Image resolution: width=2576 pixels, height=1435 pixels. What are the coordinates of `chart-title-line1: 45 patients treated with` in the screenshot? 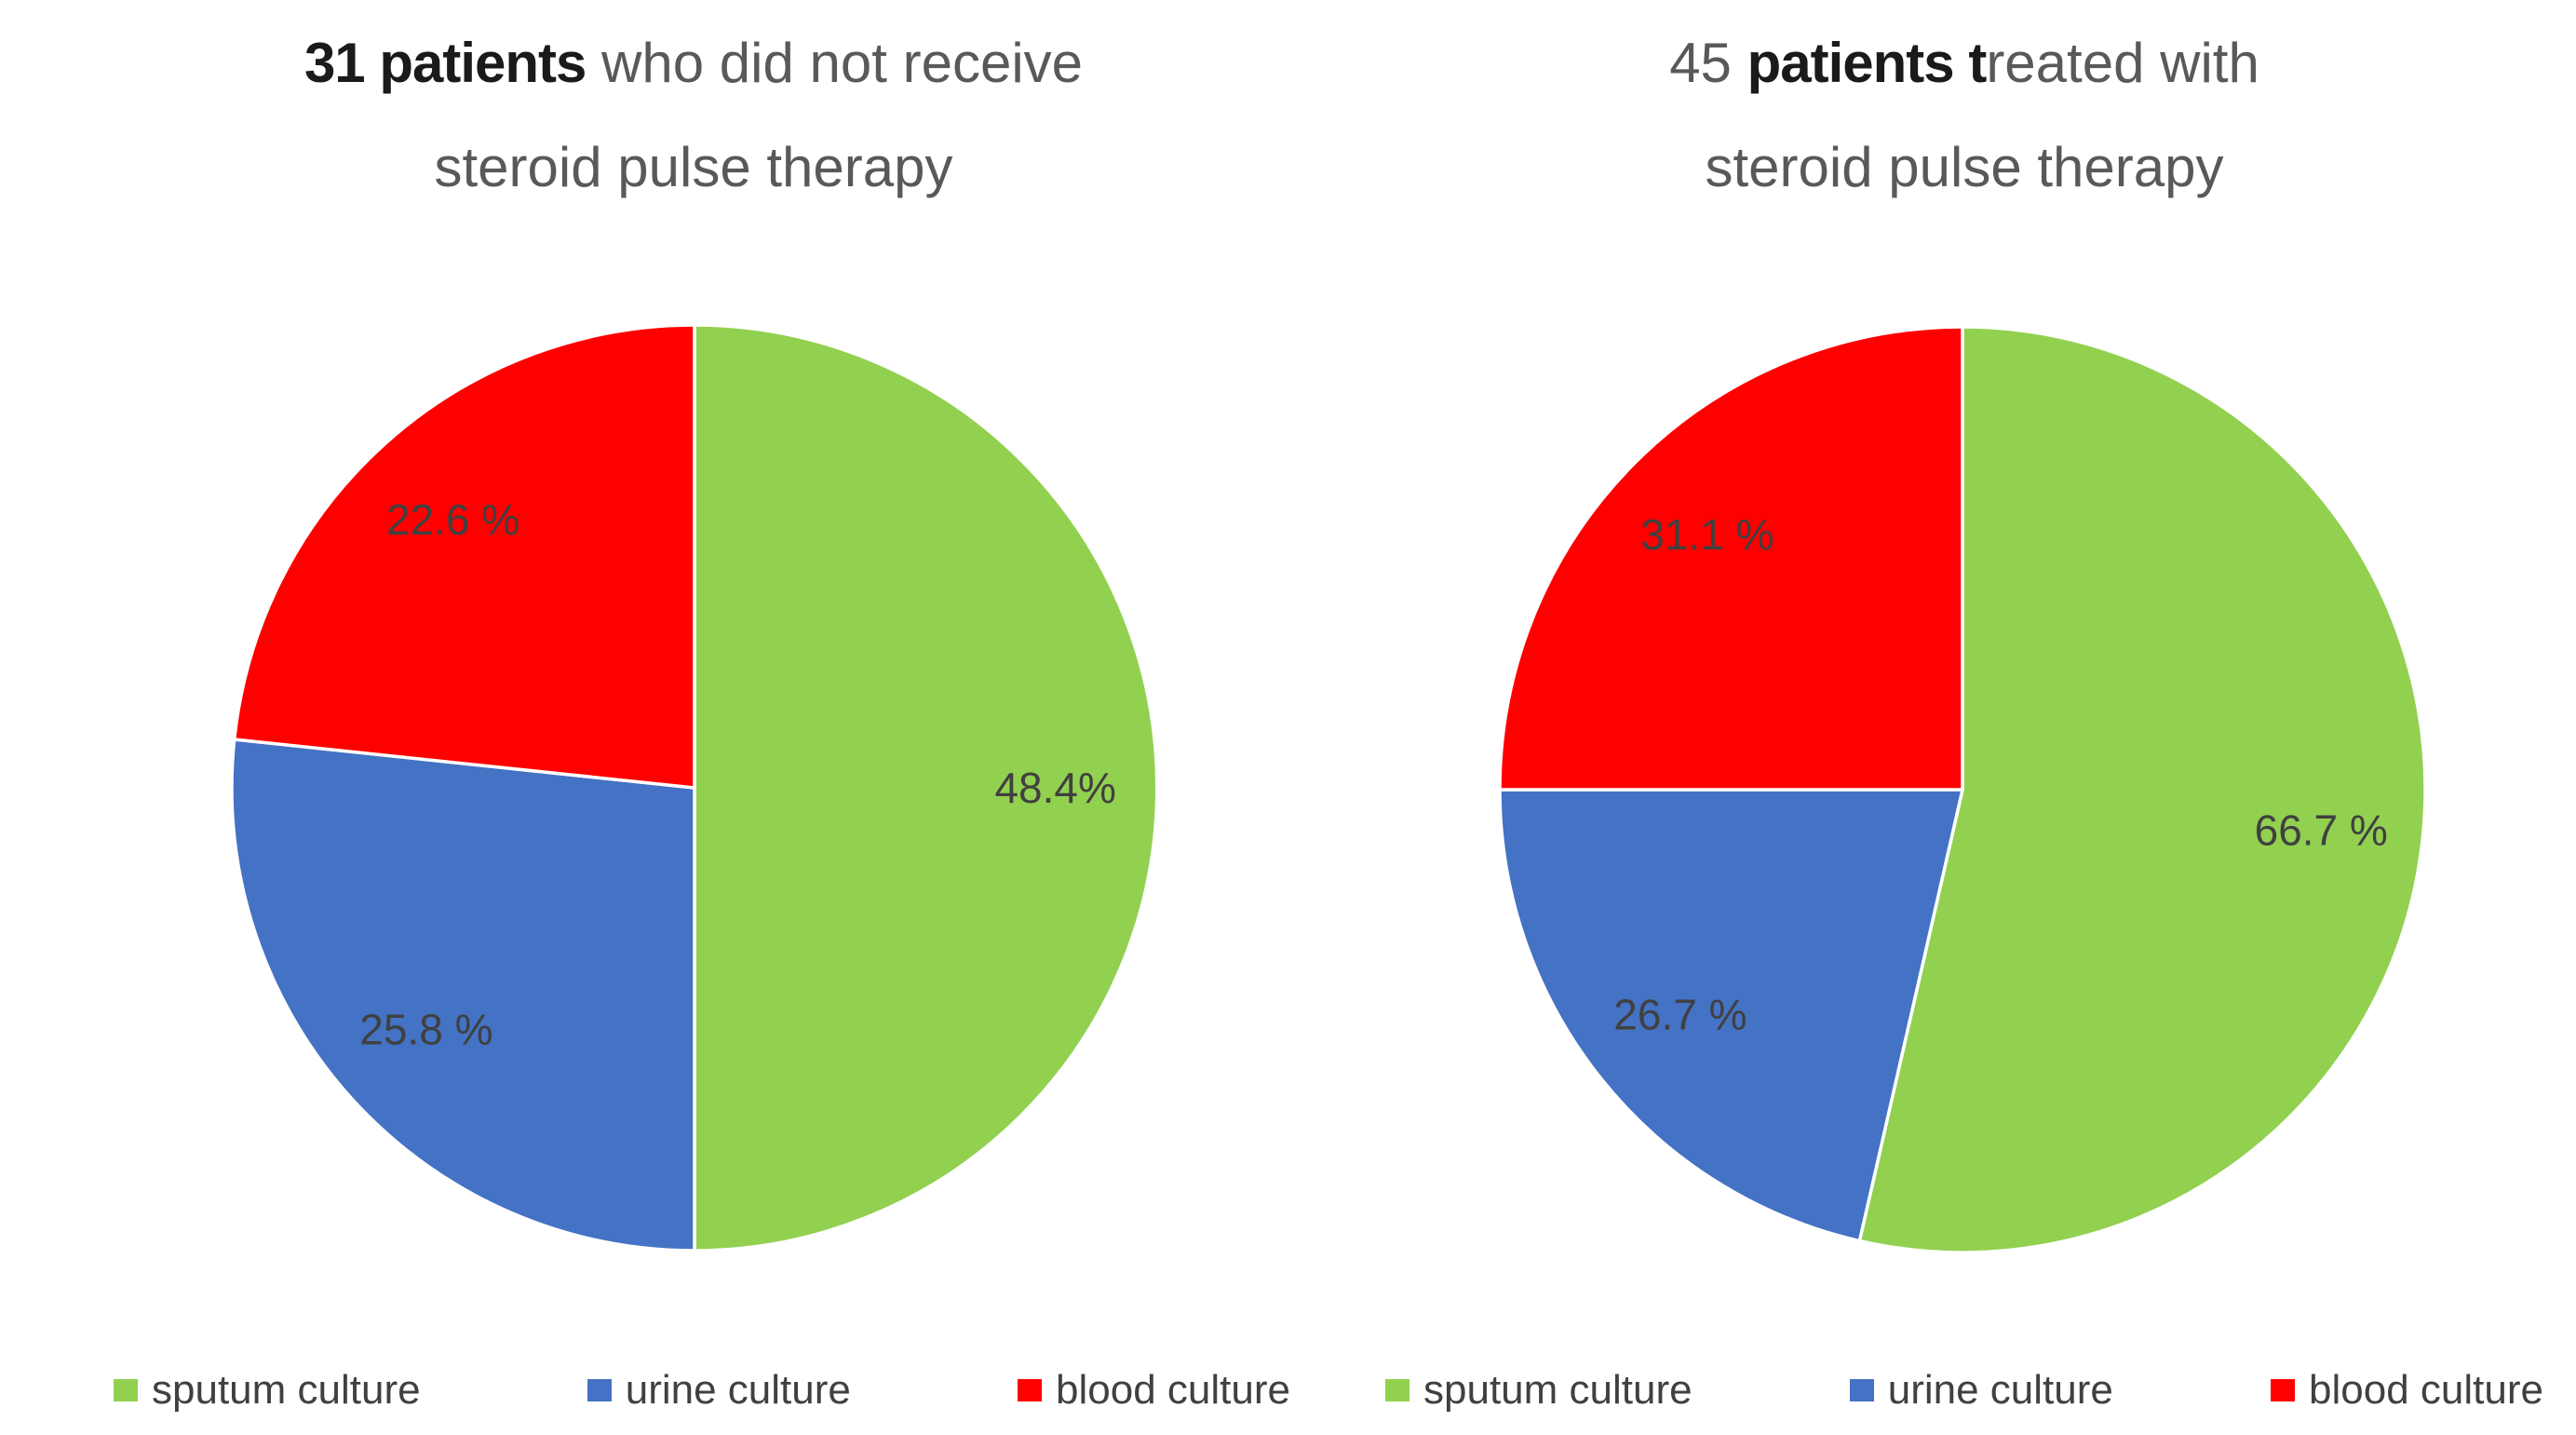 It's located at (1944, 63).